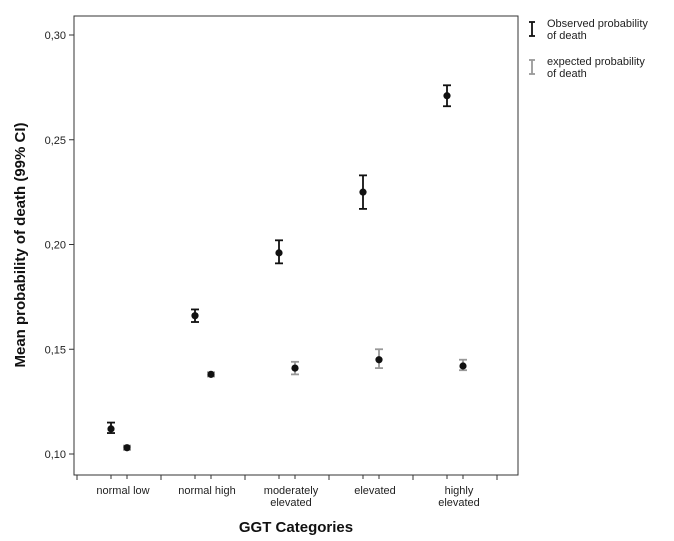 This screenshot has height=541, width=674. I want to click on x-tick-label: moderately elevated, so click(291, 497).